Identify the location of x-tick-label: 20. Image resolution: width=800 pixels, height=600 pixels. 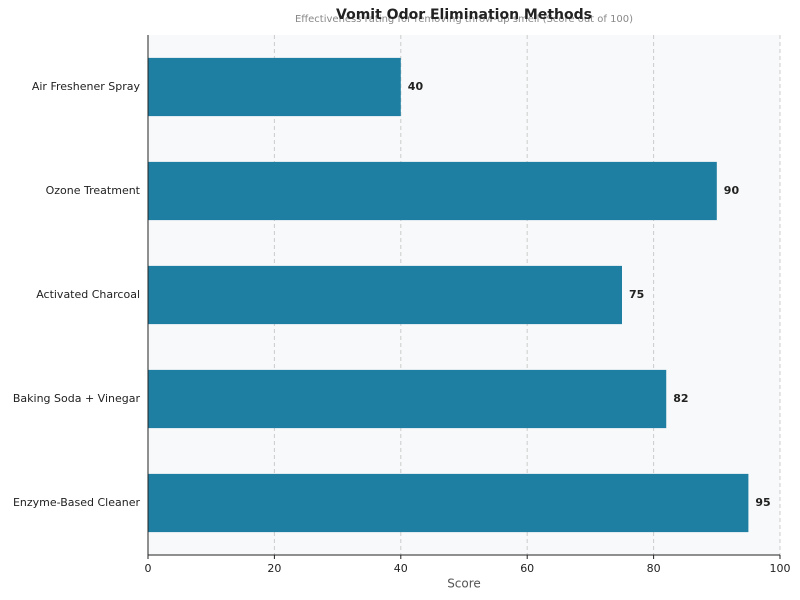
(274, 568).